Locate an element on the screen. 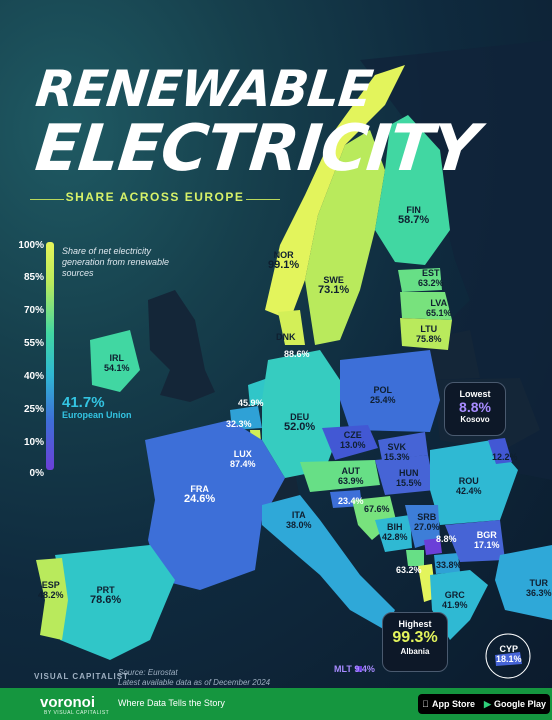 The width and height of the screenshot is (552, 720). country-label-hrv: 67.6% is located at coordinates (377, 509).